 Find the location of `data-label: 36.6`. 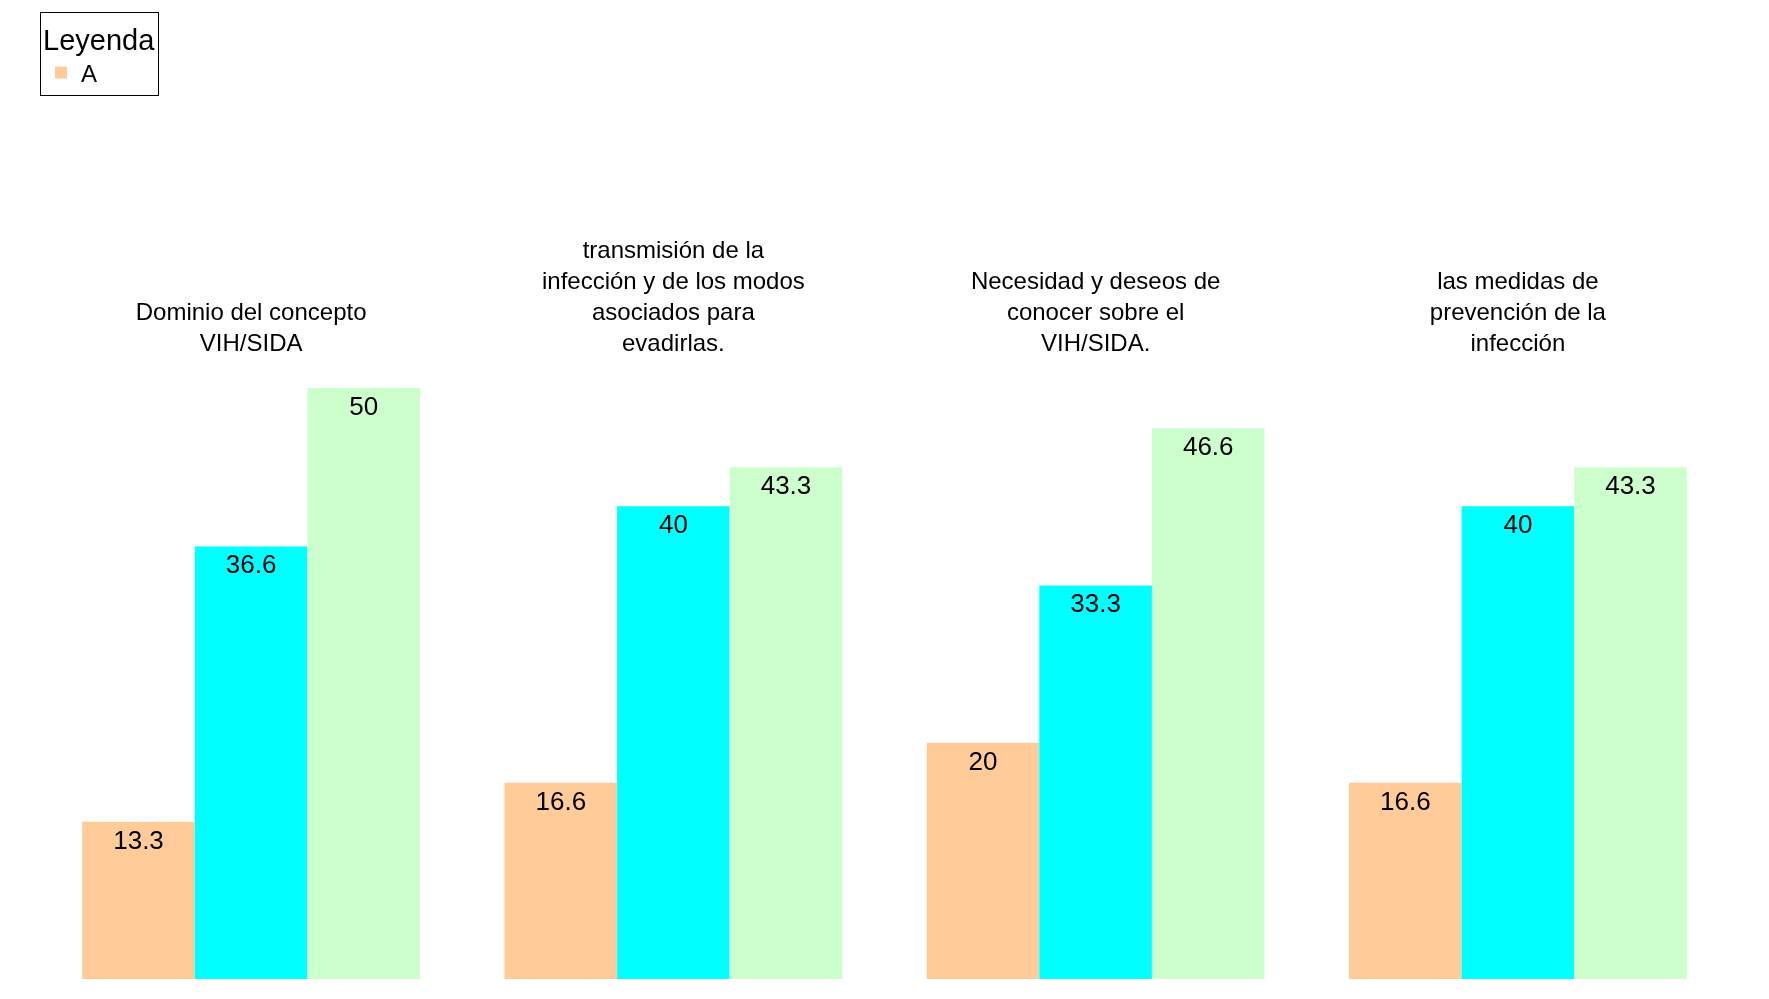

data-label: 36.6 is located at coordinates (251, 564).